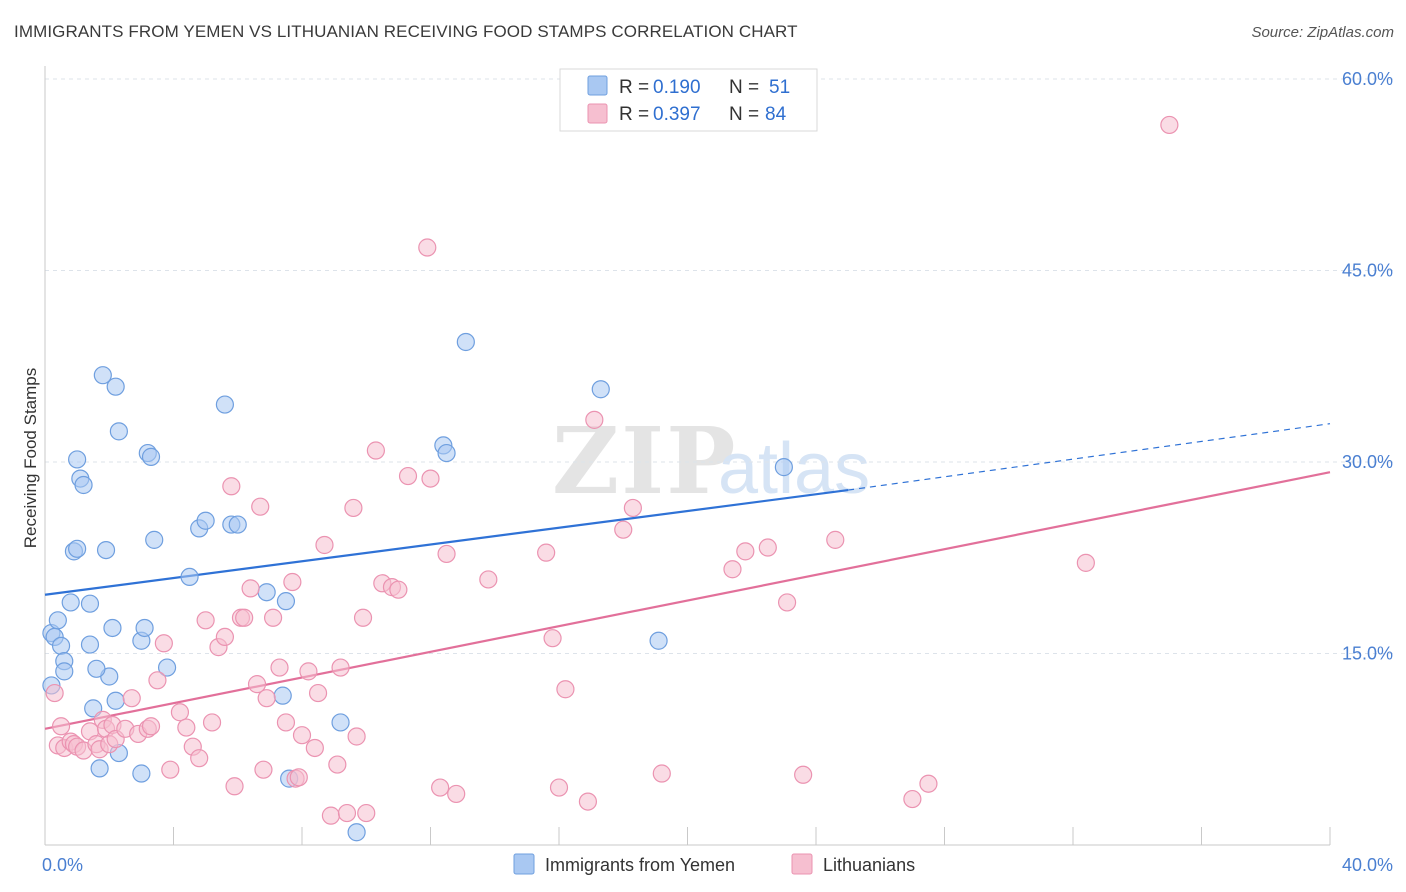  What do you see at coordinates (597, 113) in the screenshot?
I see `legend-swatch-pink` at bounding box center [597, 113].